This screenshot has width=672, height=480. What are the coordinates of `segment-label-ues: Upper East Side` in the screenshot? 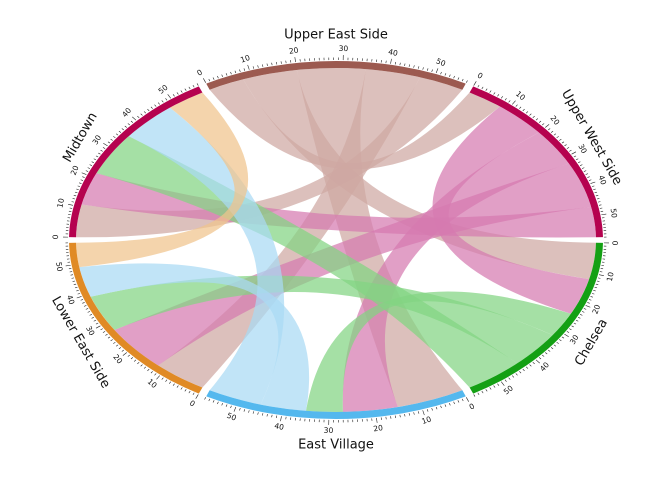 It's located at (336, 35).